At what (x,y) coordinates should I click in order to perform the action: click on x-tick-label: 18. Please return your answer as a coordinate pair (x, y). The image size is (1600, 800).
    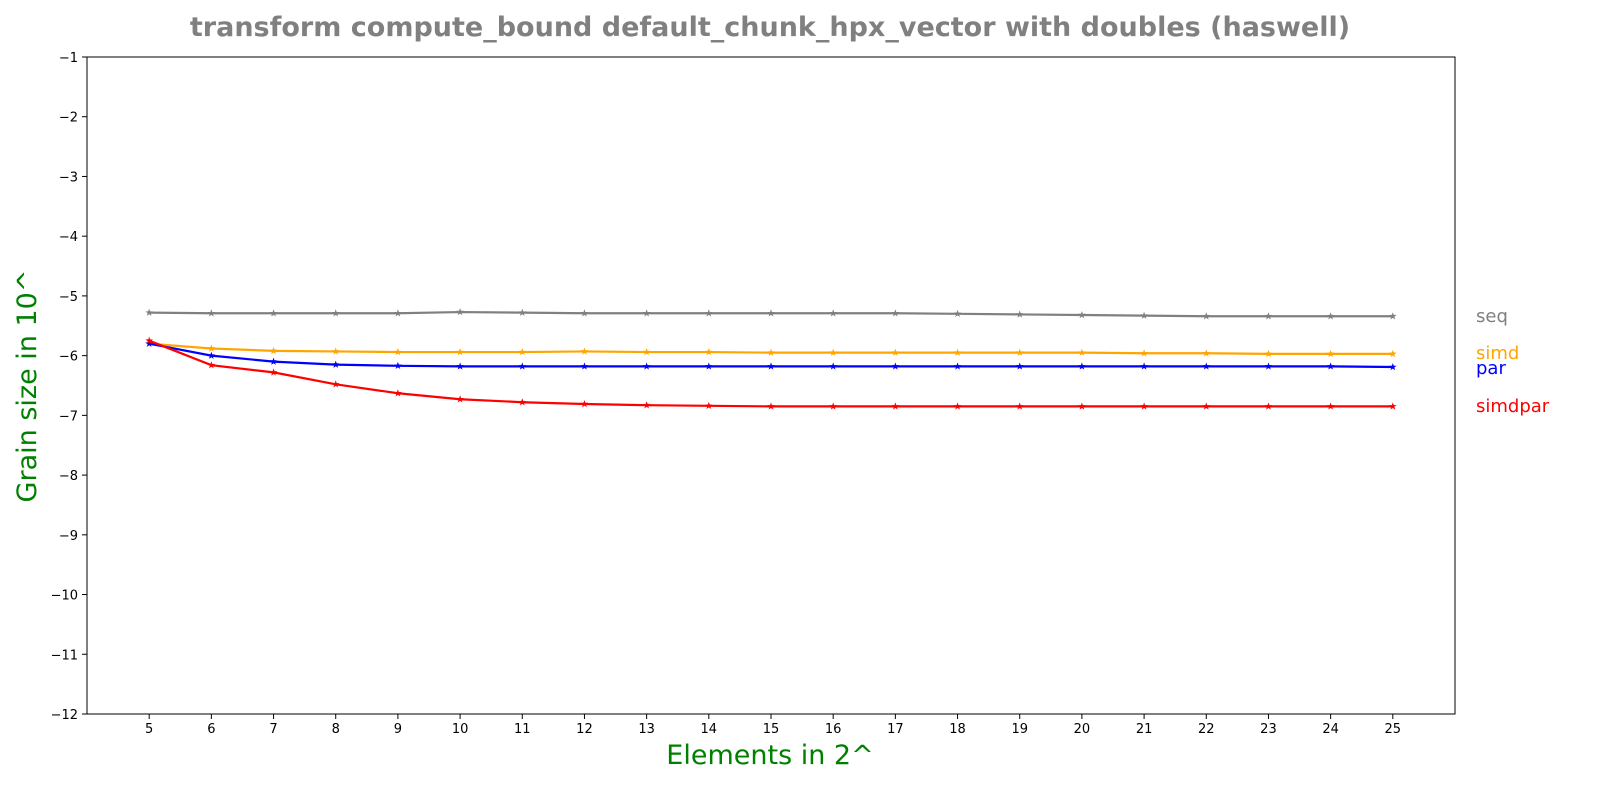
    Looking at the image, I should click on (957, 729).